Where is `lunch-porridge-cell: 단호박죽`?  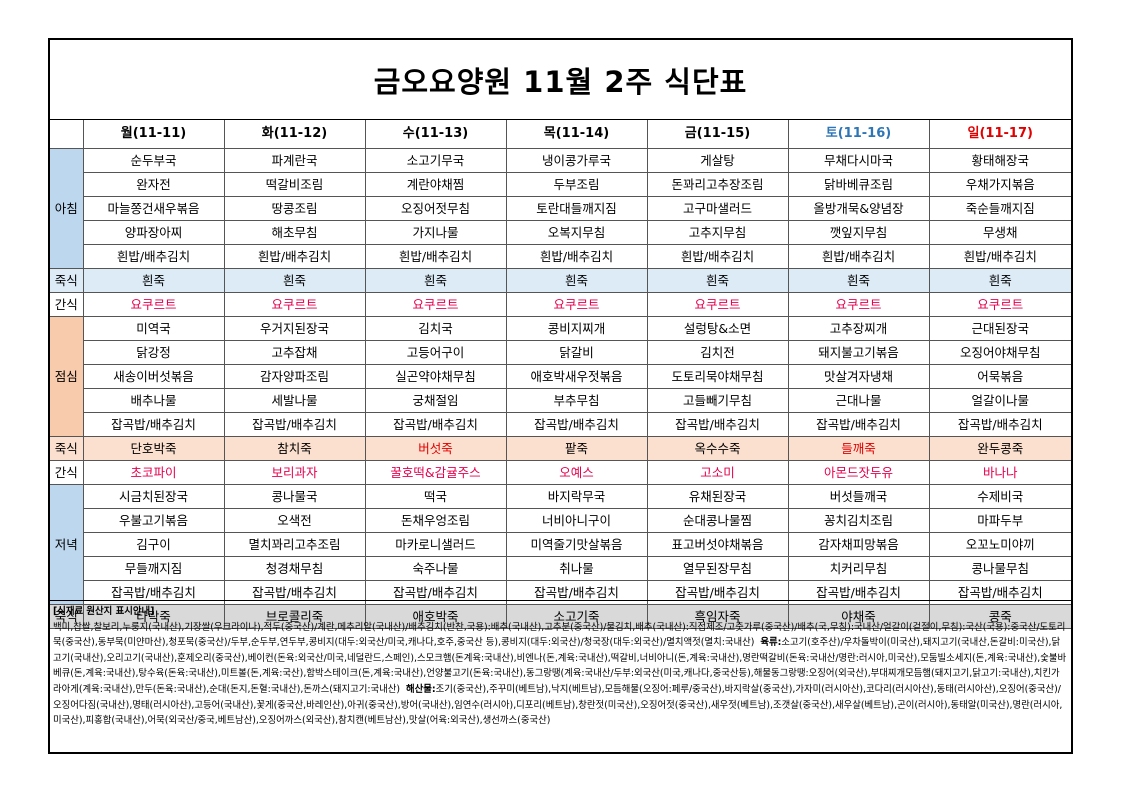 lunch-porridge-cell: 단호박죽 is located at coordinates (153, 448).